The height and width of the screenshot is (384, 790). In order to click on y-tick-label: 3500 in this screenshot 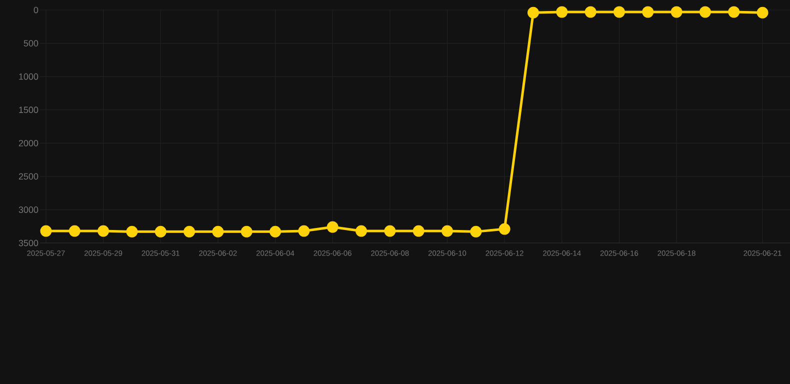, I will do `click(28, 243)`.